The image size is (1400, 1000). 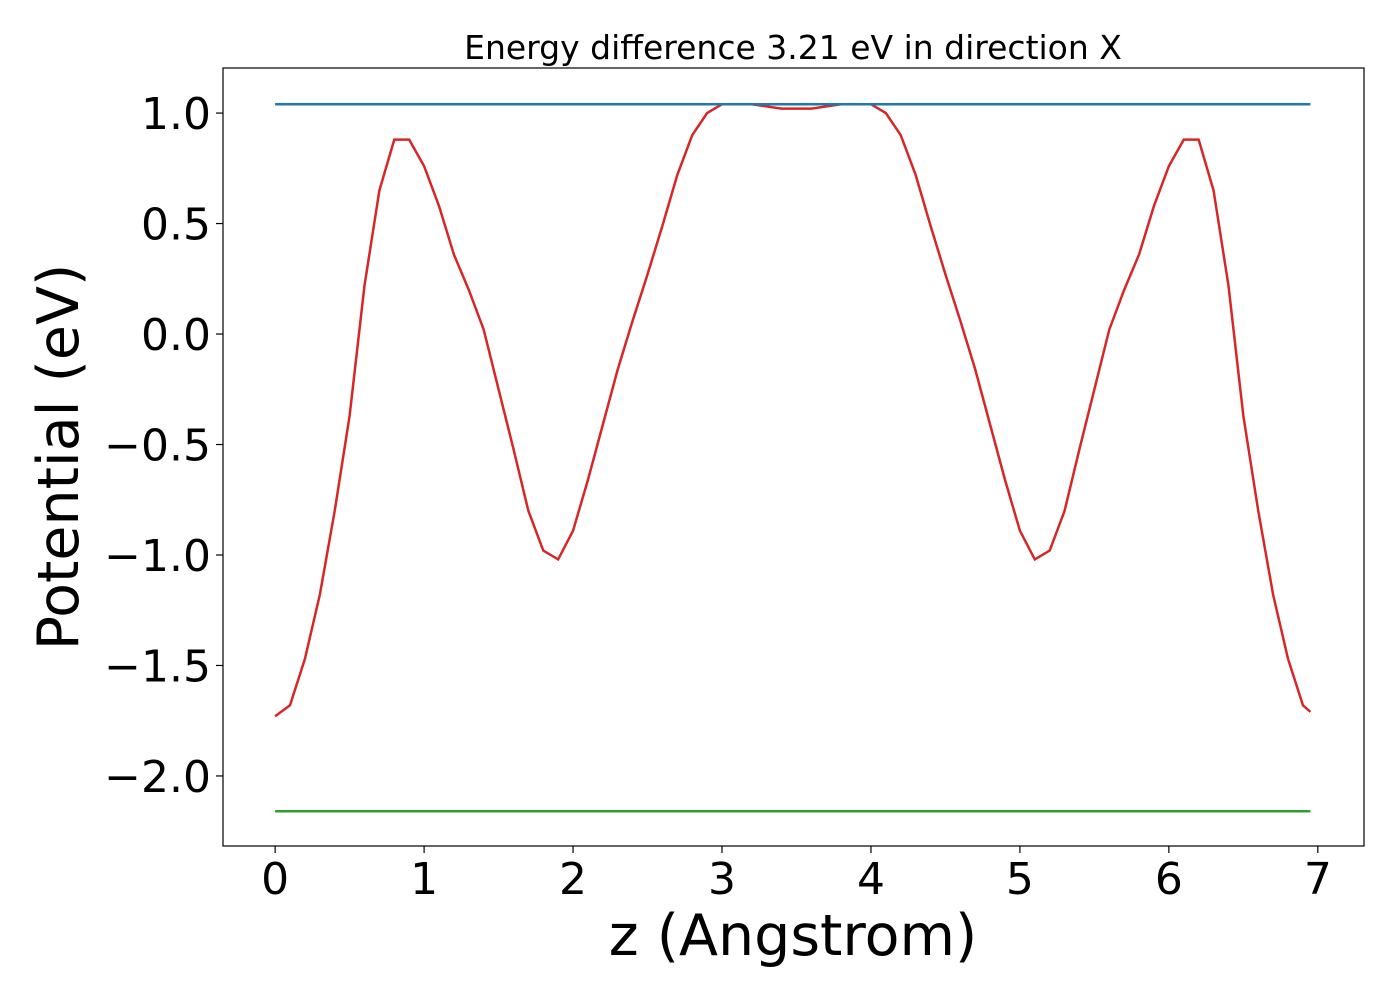 What do you see at coordinates (871, 879) in the screenshot?
I see `x-tick-label: 4` at bounding box center [871, 879].